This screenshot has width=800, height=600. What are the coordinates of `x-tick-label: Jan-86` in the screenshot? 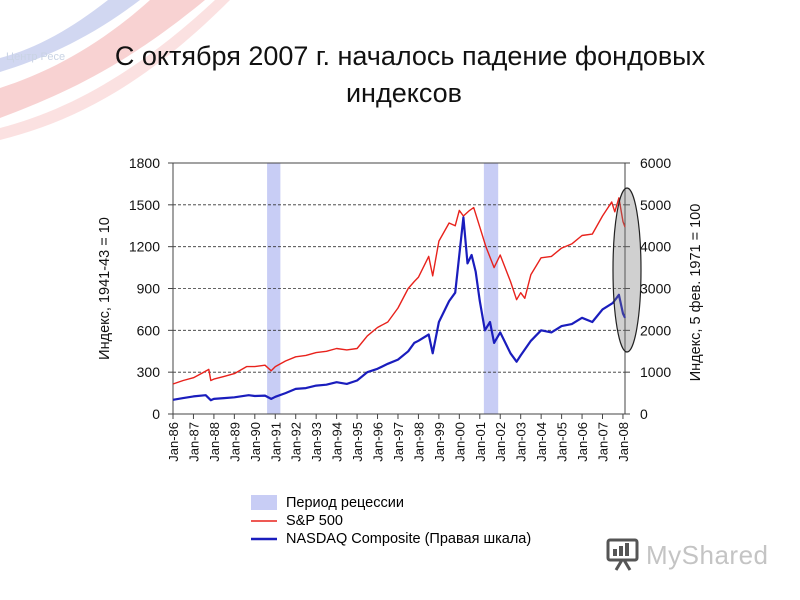 It's located at (173, 442).